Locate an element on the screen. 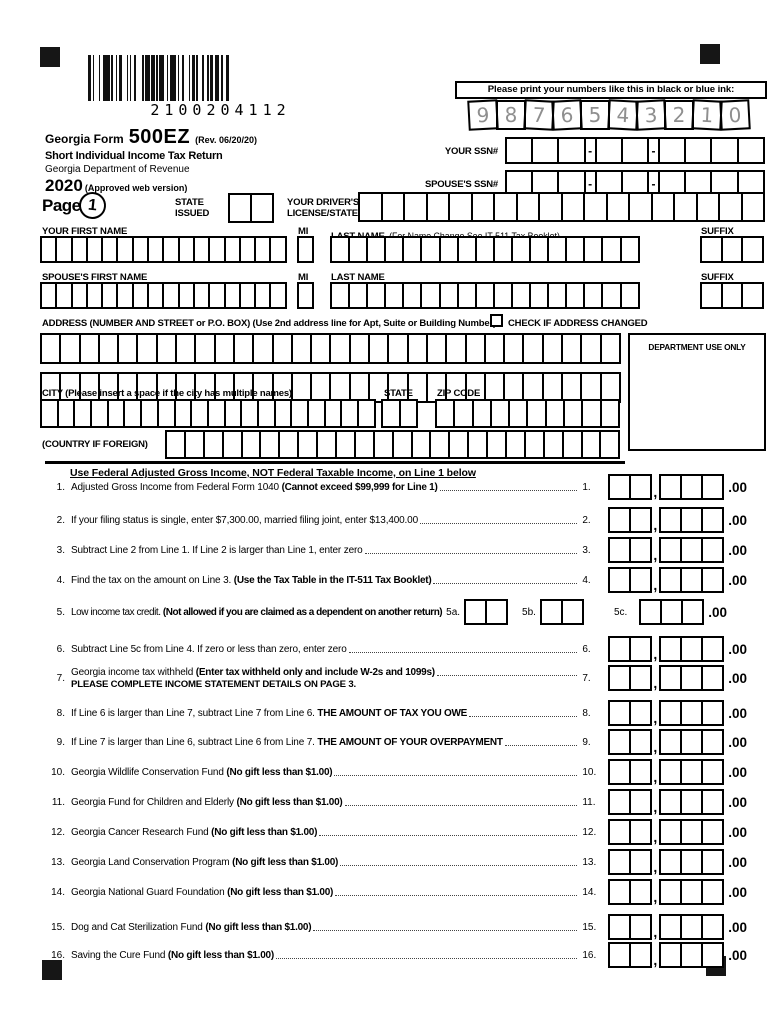 Image resolution: width=770 pixels, height=1024 pixels. spouse-first-name-boxes is located at coordinates (163, 295).